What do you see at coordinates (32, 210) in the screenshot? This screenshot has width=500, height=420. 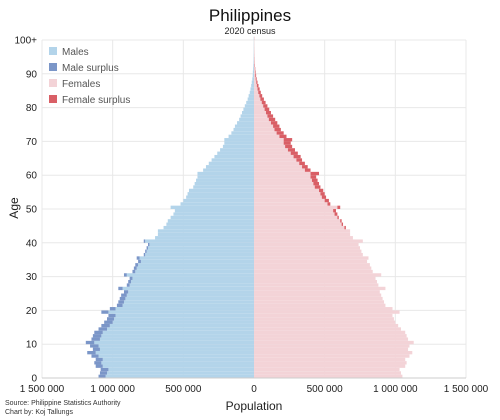 I see `y-tick-label: 50` at bounding box center [32, 210].